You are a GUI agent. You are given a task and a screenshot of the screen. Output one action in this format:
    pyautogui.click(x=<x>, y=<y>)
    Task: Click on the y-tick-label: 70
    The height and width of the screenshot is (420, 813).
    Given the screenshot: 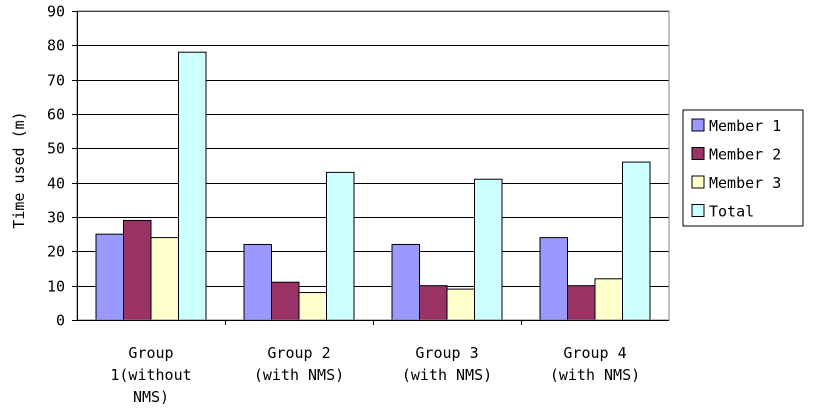 What is the action you would take?
    pyautogui.click(x=56, y=81)
    